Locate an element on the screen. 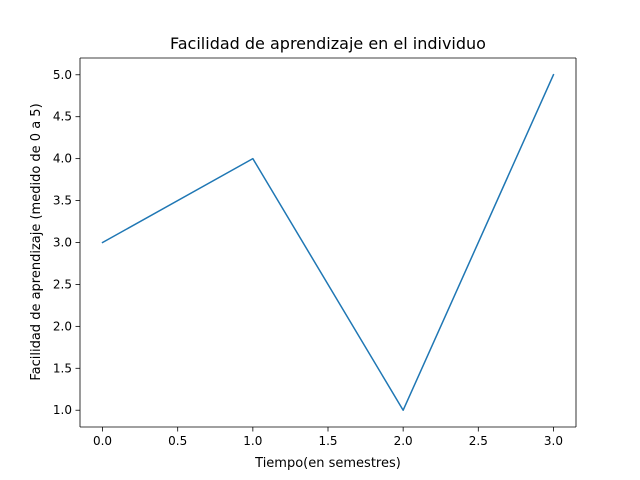  x-axis-label: Tiempo(en semestres) is located at coordinates (327, 463).